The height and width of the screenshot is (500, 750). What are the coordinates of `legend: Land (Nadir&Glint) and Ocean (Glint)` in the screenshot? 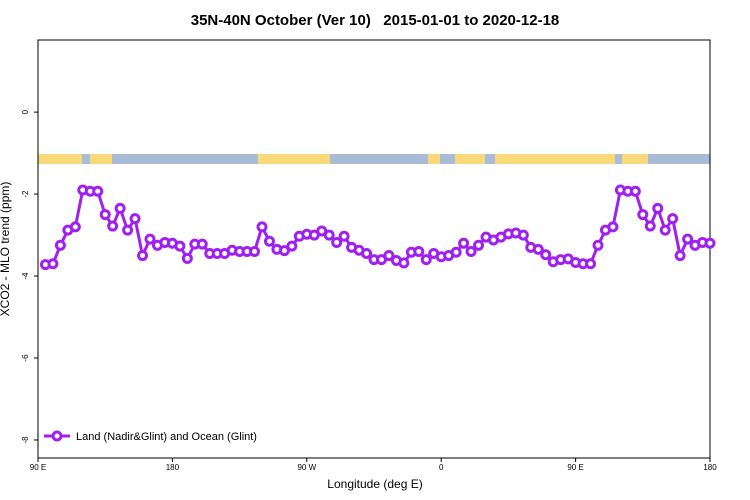 It's located at (150, 436).